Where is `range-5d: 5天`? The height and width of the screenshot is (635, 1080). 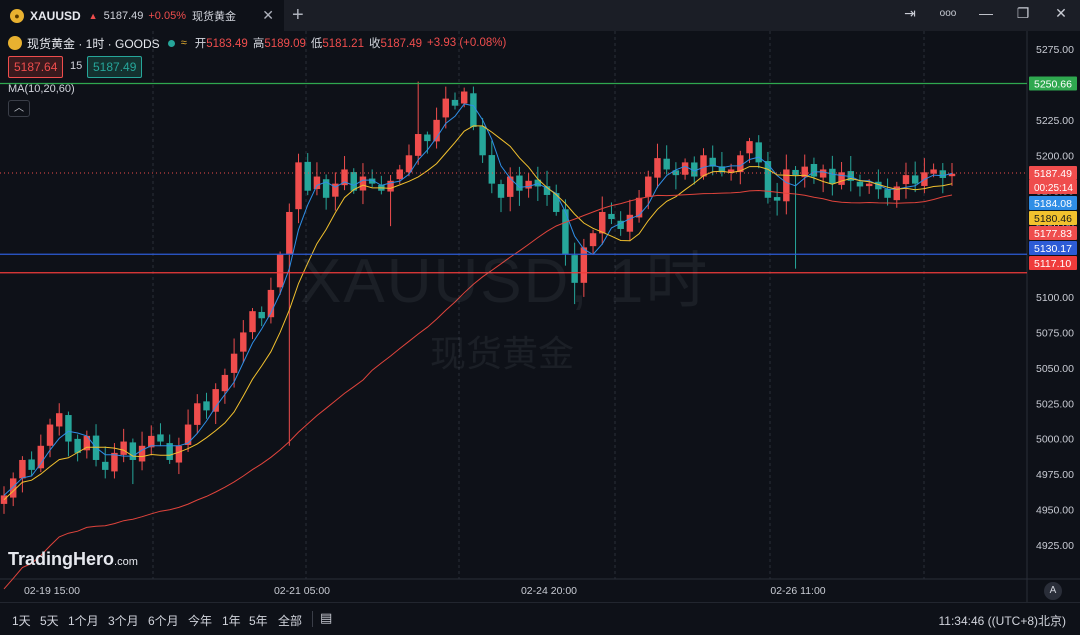
range-5d: 5天 is located at coordinates (49, 621).